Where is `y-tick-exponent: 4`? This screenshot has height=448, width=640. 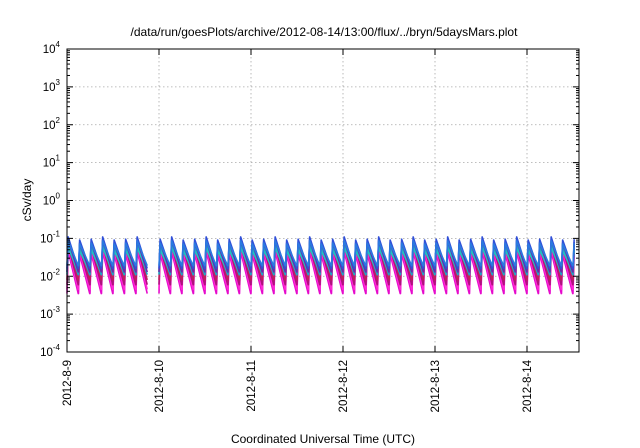 y-tick-exponent: 4 is located at coordinates (58, 44).